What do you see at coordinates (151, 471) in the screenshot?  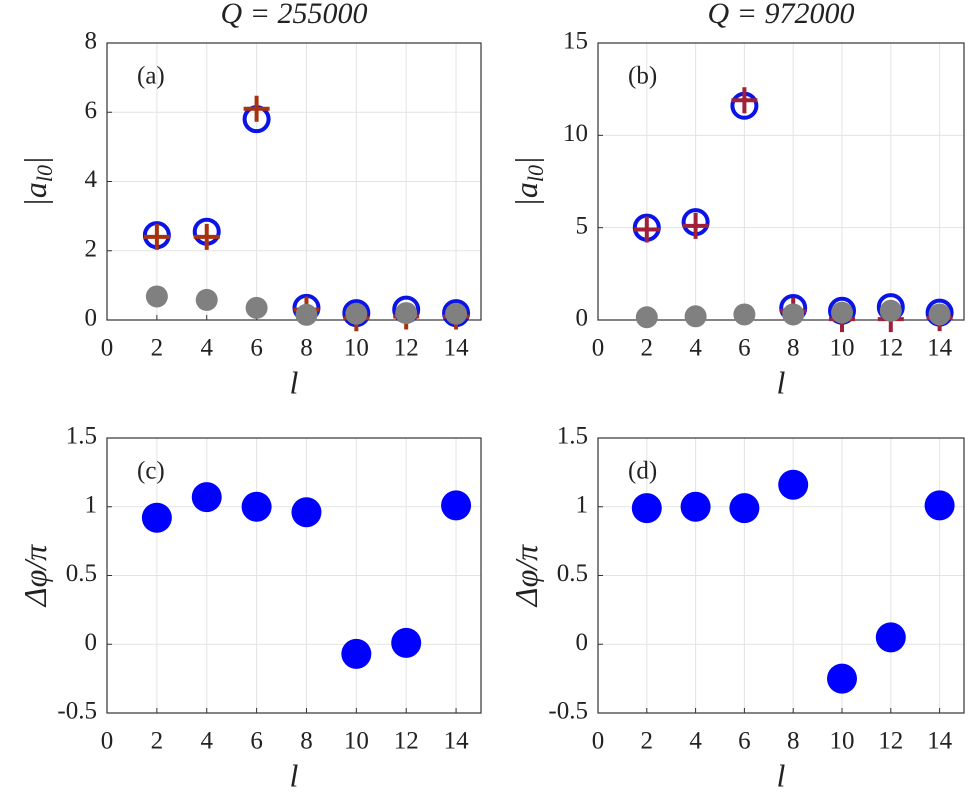 I see `panel-label: (c)` at bounding box center [151, 471].